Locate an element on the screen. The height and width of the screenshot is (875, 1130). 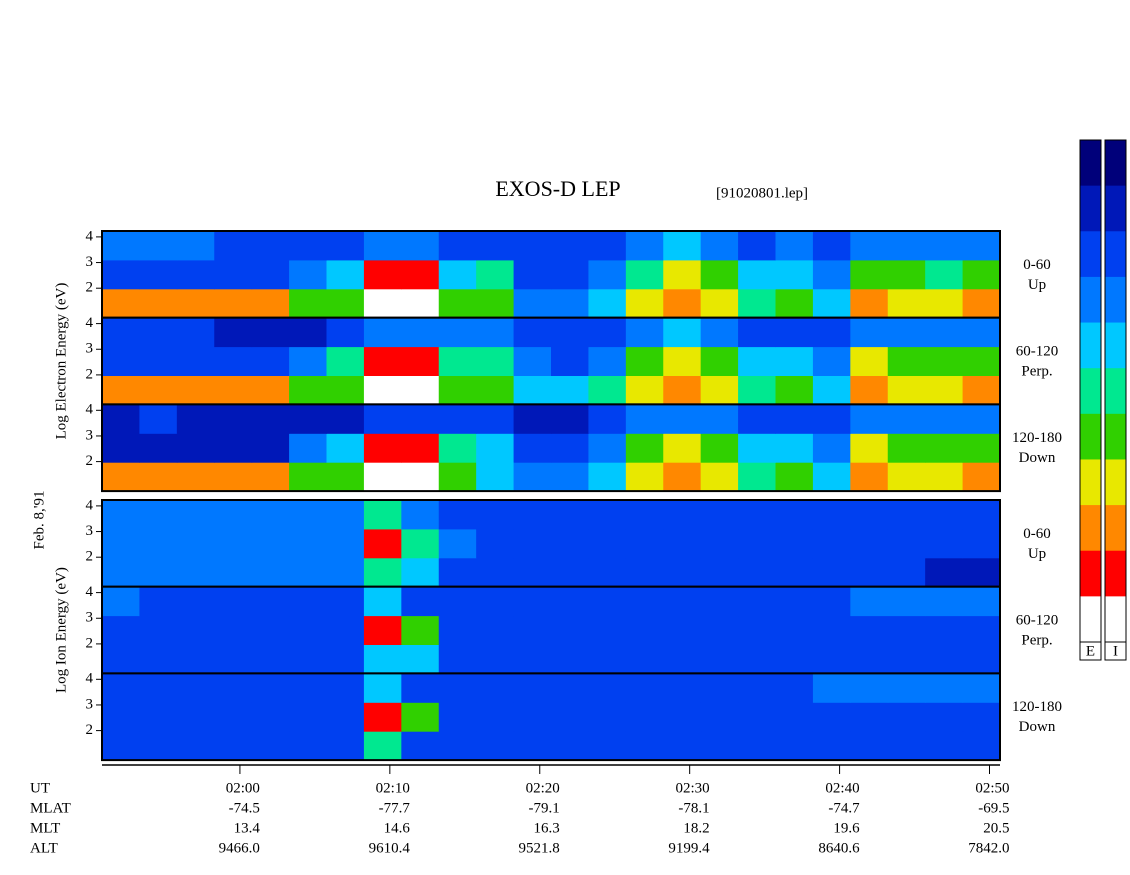
panel-label: 0-60 is located at coordinates (1037, 534).